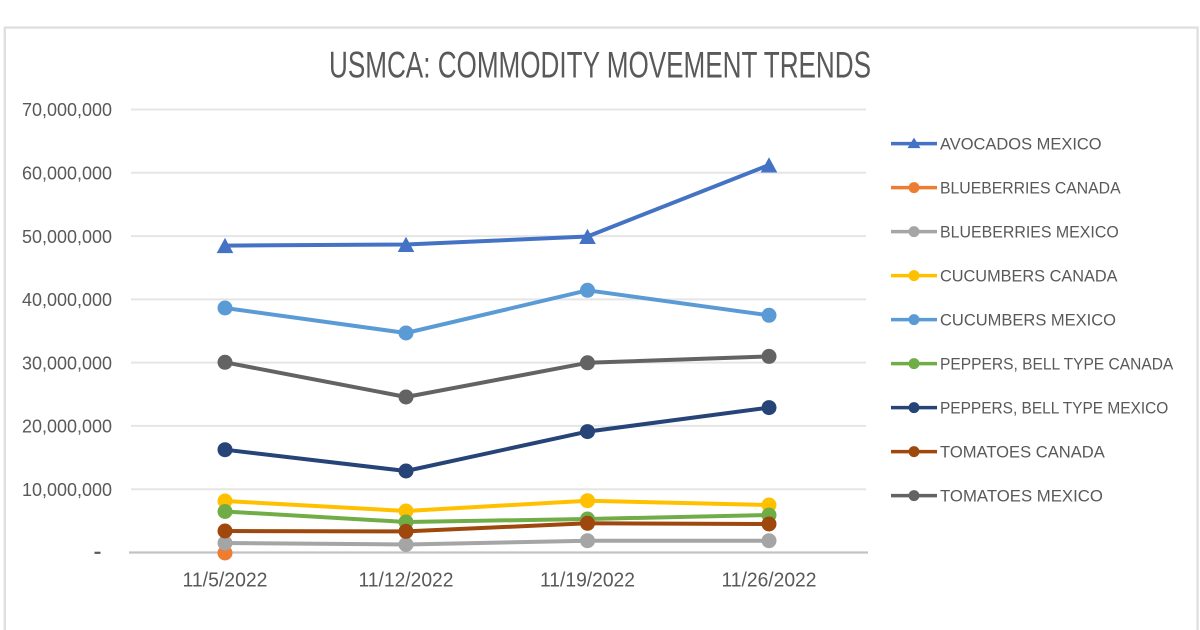 The width and height of the screenshot is (1200, 630). Describe the element at coordinates (67, 236) in the screenshot. I see `svg-text: 50,000,000` at that location.